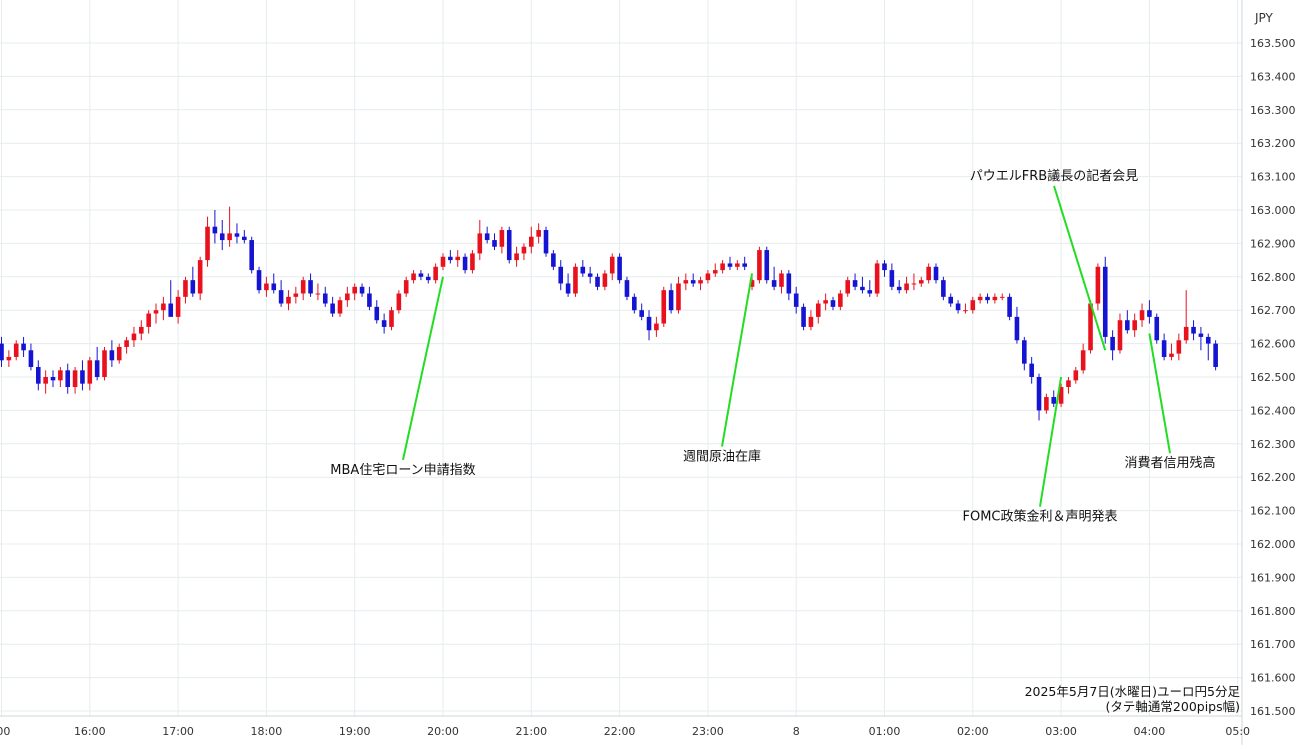 Image resolution: width=1300 pixels, height=749 pixels. Describe the element at coordinates (1273, 277) in the screenshot. I see `y-tick-label: 162.800` at that location.